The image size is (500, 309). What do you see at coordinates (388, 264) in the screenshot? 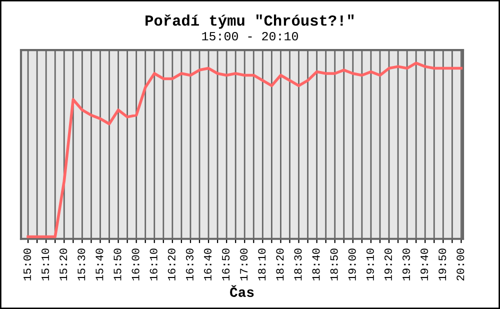
I see `x-tick-label: 19:20` at bounding box center [388, 264].